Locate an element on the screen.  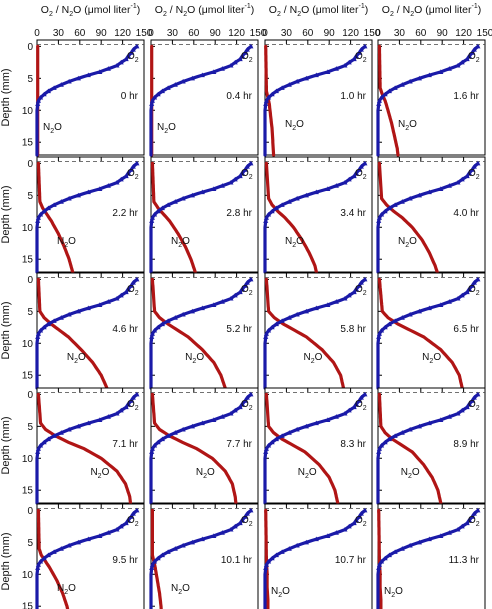
panel-18: O2 10.1 hr N2O is located at coordinates (204, 556).